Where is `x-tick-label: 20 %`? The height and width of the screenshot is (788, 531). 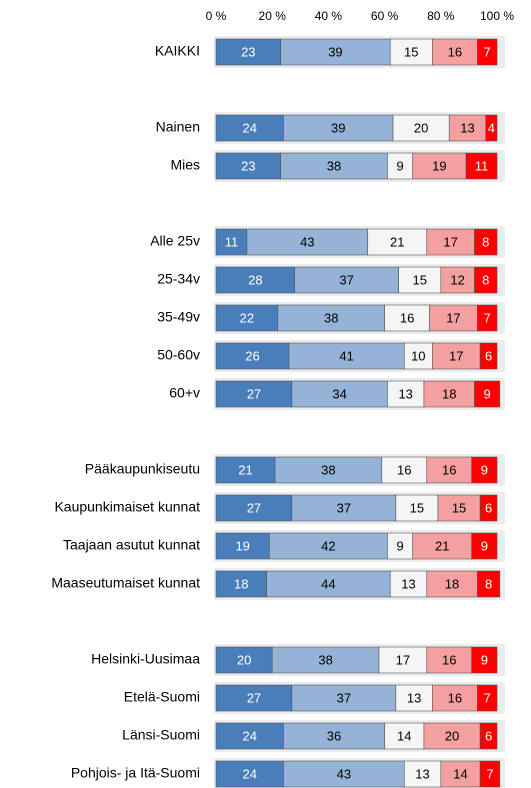
x-tick-label: 20 % is located at coordinates (273, 16).